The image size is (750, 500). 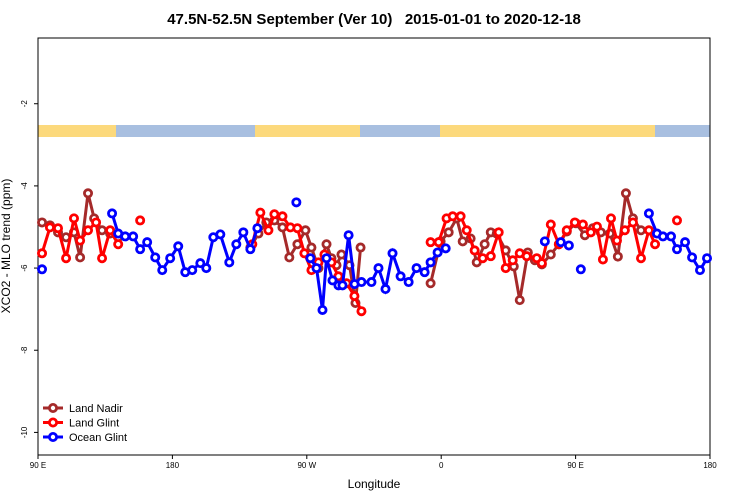 I want to click on x-tick-label: 0, so click(x=441, y=465).